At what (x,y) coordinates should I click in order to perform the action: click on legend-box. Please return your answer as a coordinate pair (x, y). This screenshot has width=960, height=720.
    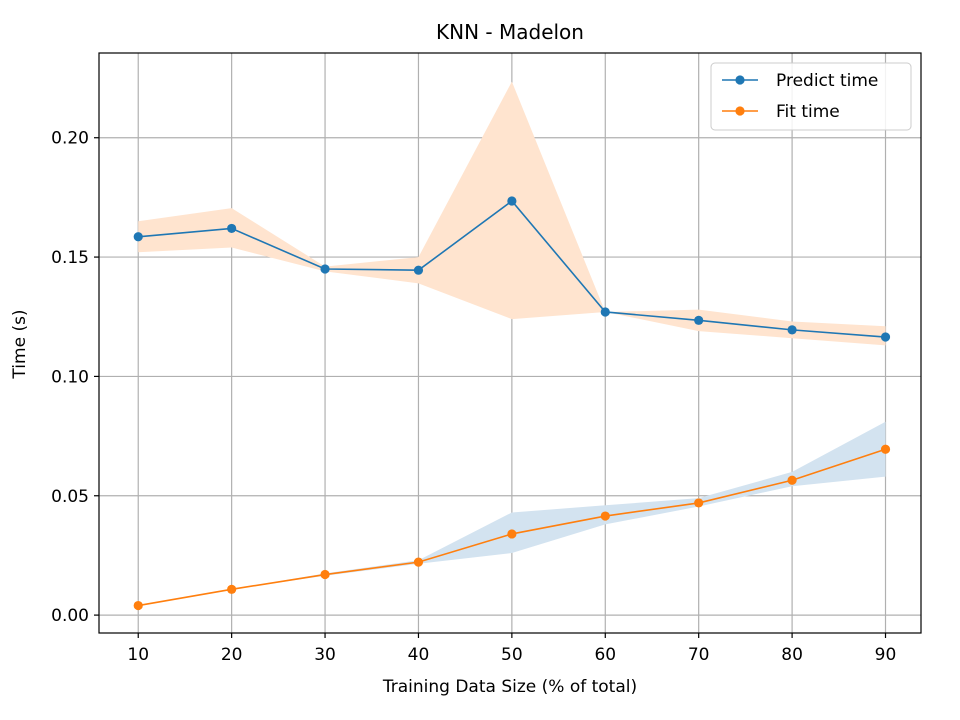
    Looking at the image, I should click on (811, 96).